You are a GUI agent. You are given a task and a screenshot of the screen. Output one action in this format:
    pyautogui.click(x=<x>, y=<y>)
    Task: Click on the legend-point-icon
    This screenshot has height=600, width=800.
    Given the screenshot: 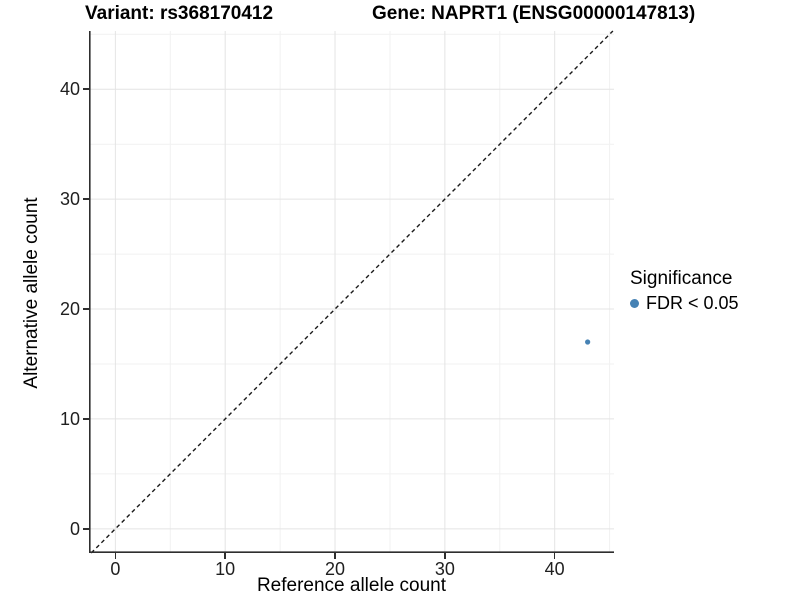 What is the action you would take?
    pyautogui.click(x=634, y=303)
    